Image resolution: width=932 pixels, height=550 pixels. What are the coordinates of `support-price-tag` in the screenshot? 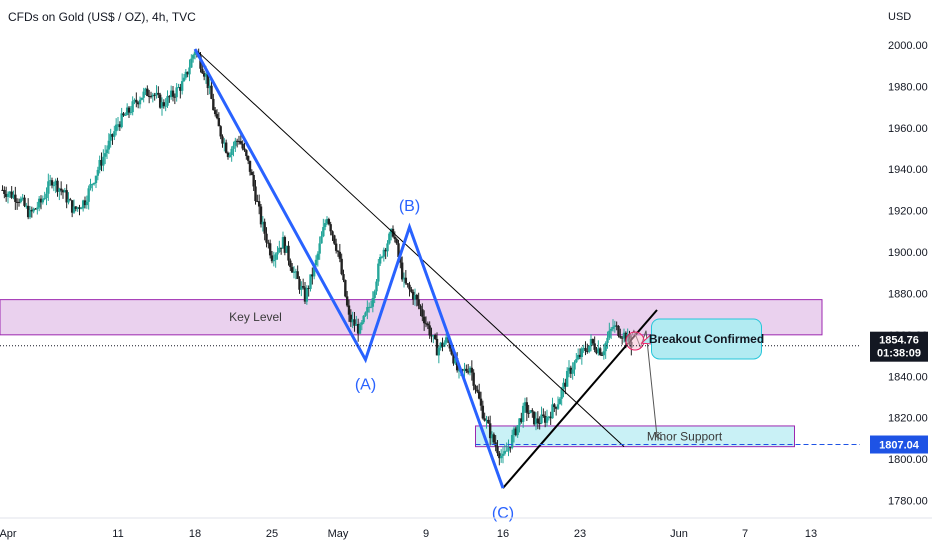 It's located at (899, 444).